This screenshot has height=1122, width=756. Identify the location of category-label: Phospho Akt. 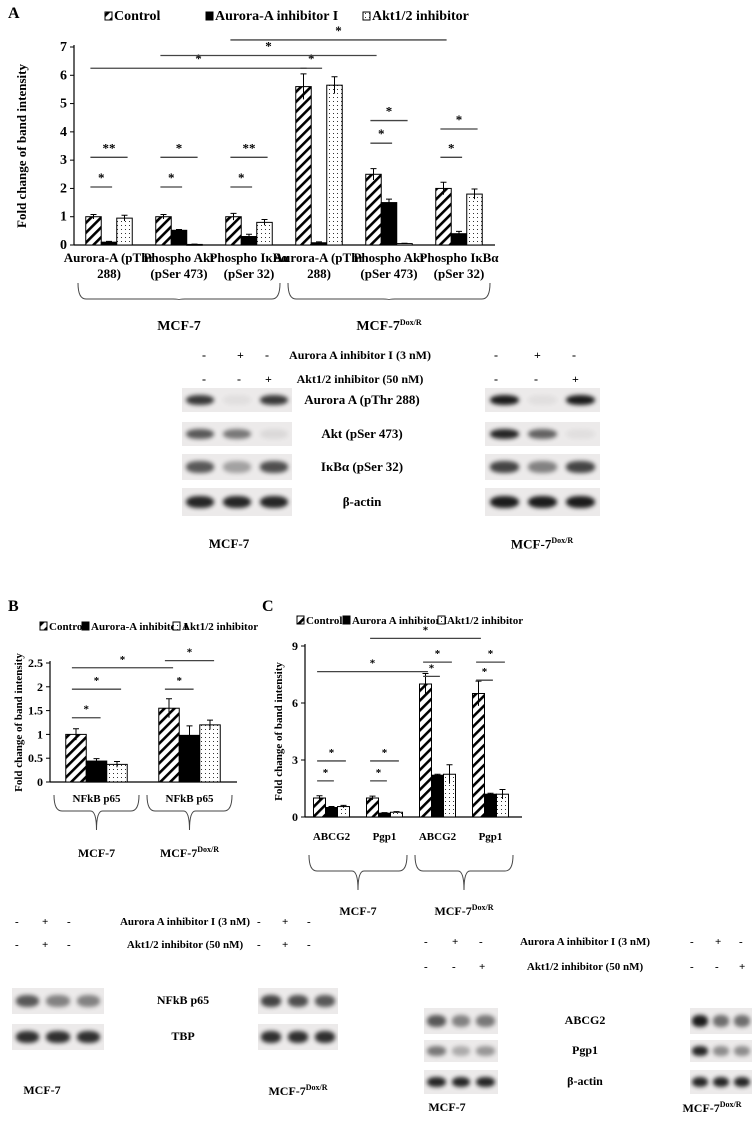
(179, 257).